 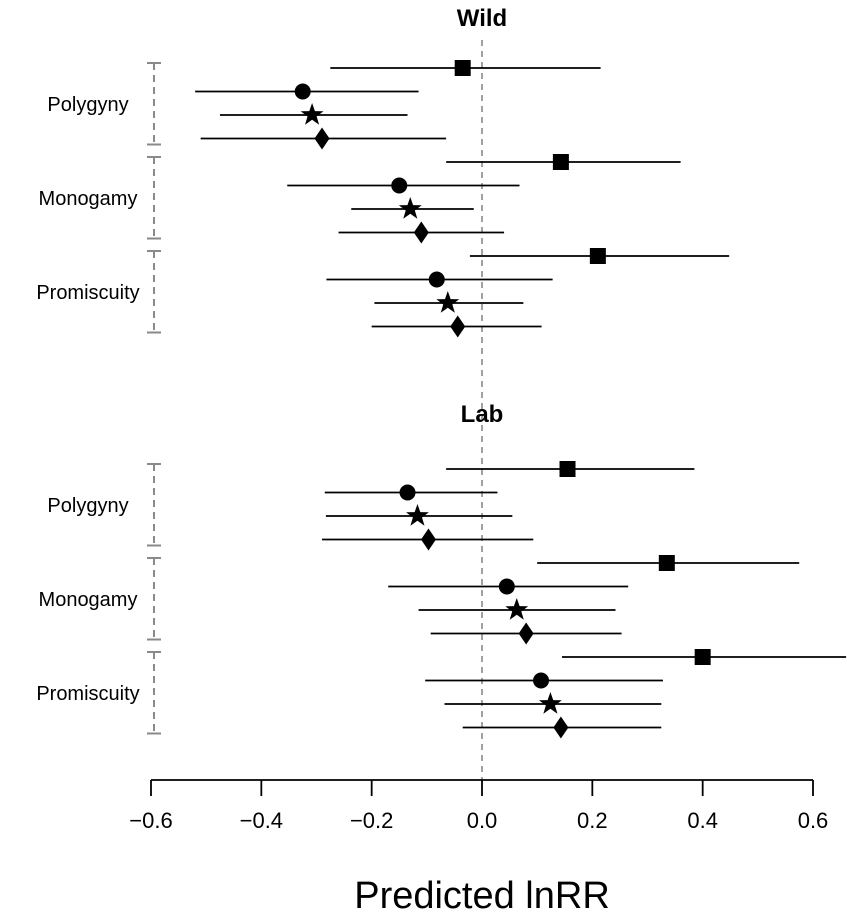 What do you see at coordinates (702, 820) in the screenshot?
I see `x-tick-label: 0.4` at bounding box center [702, 820].